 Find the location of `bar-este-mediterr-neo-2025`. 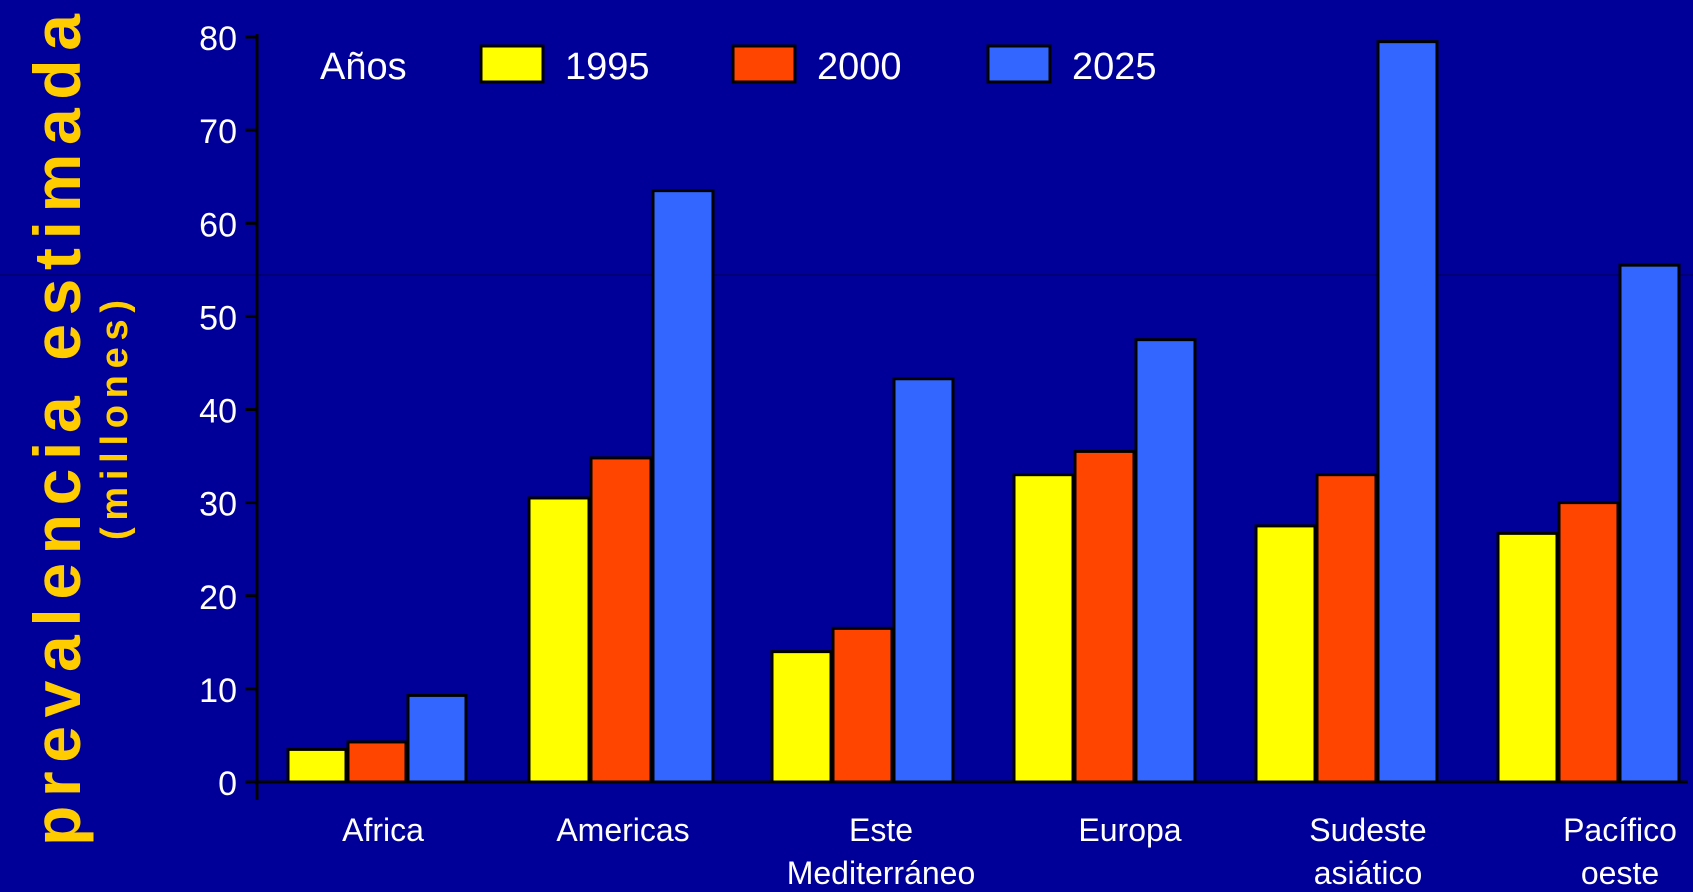

bar-este-mediterr-neo-2025 is located at coordinates (923, 580).